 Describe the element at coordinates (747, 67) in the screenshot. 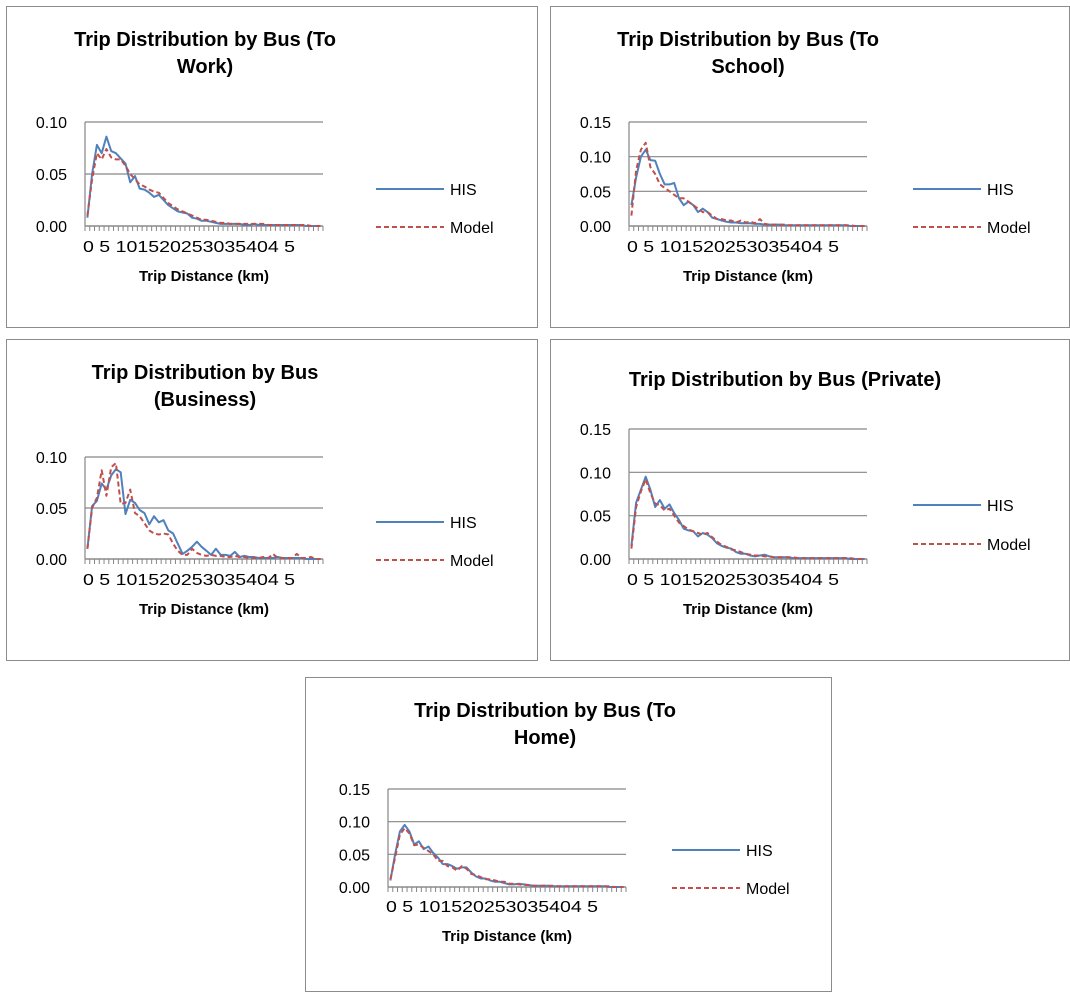

I see `chart-title: School)` at that location.